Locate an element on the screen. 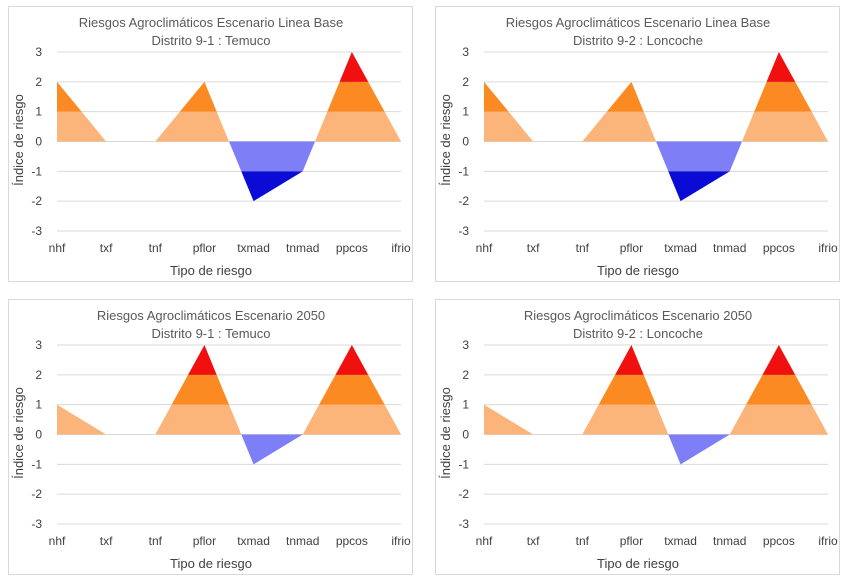  chart-subtitle: Distrito 9-1 : Temuco is located at coordinates (211, 40).